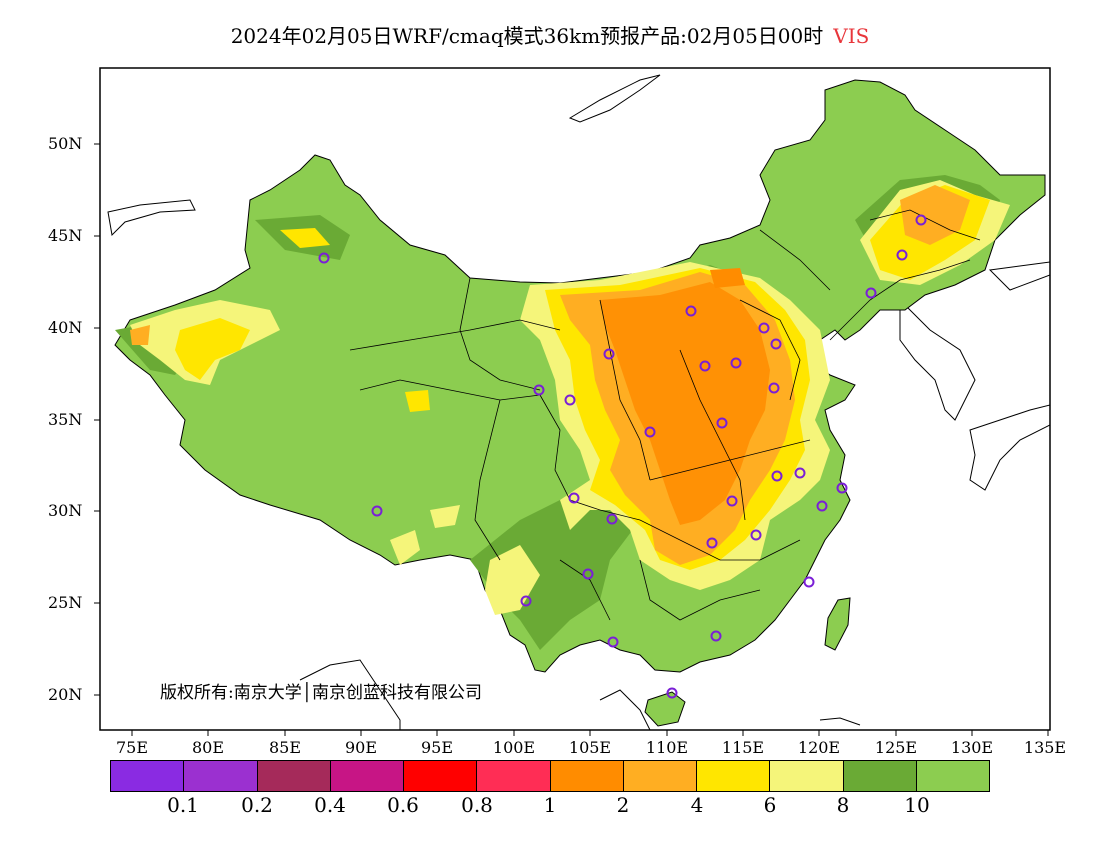 Image resolution: width=1100 pixels, height=850 pixels. Describe the element at coordinates (837, 624) in the screenshot. I see `taiwan-island` at that location.